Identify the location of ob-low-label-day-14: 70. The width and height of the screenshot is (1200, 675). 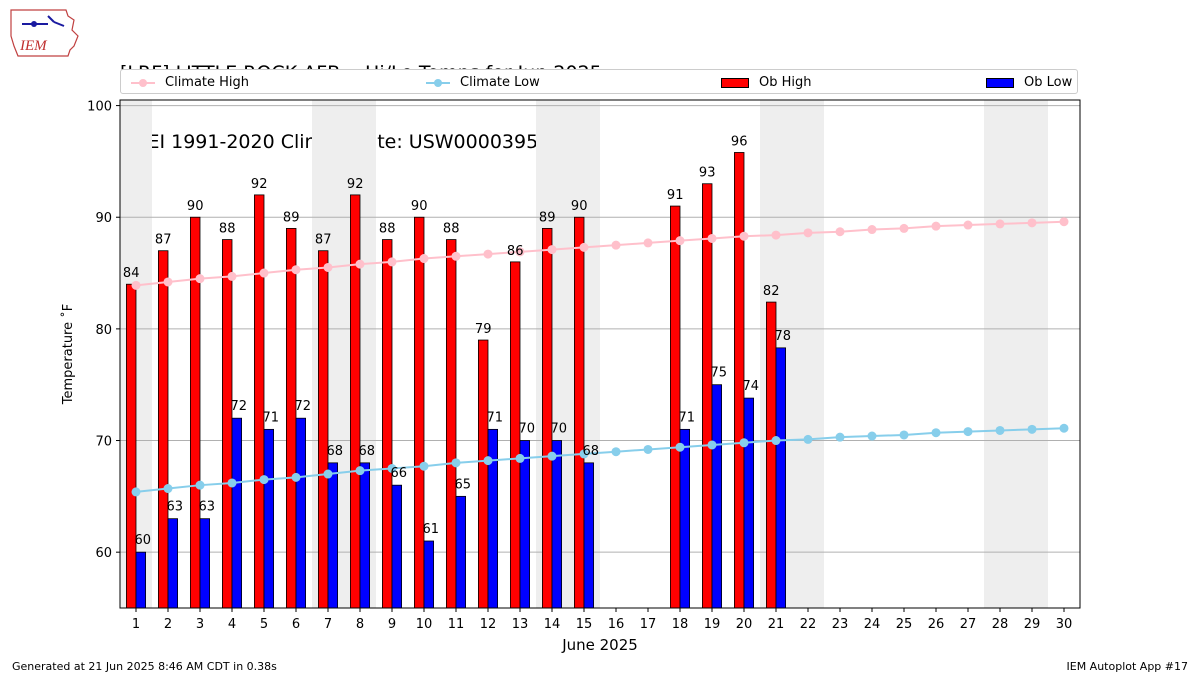
(559, 429).